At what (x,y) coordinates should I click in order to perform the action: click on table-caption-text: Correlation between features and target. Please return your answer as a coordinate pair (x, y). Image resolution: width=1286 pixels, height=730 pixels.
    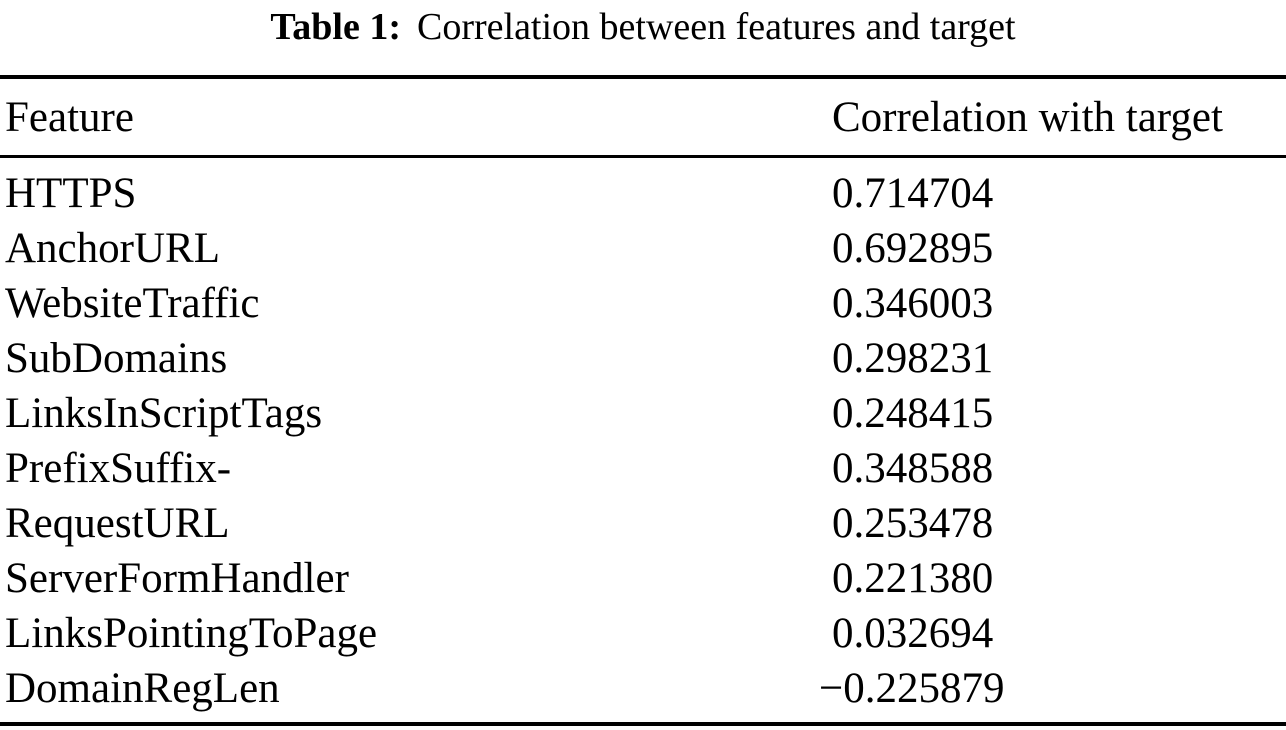
    Looking at the image, I should click on (716, 27).